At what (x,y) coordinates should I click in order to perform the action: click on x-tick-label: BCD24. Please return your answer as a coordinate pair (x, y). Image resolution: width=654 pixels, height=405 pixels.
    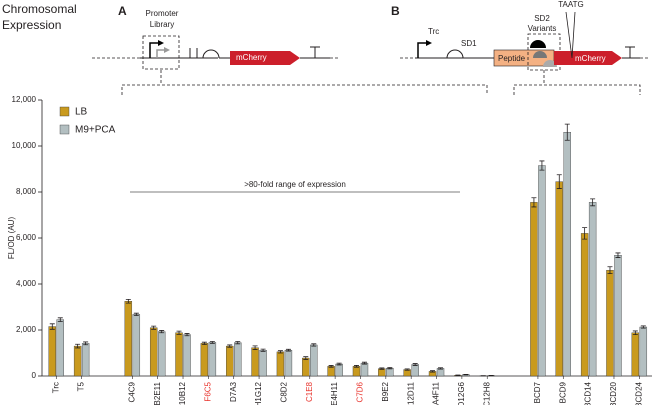
    Looking at the image, I should click on (638, 393).